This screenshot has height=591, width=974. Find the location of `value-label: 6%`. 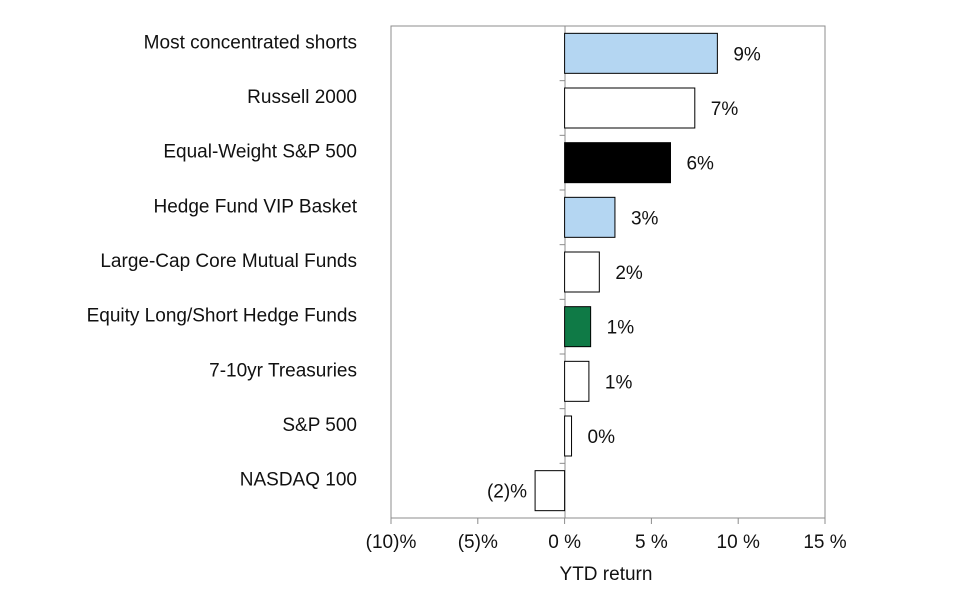

value-label: 6% is located at coordinates (700, 164).